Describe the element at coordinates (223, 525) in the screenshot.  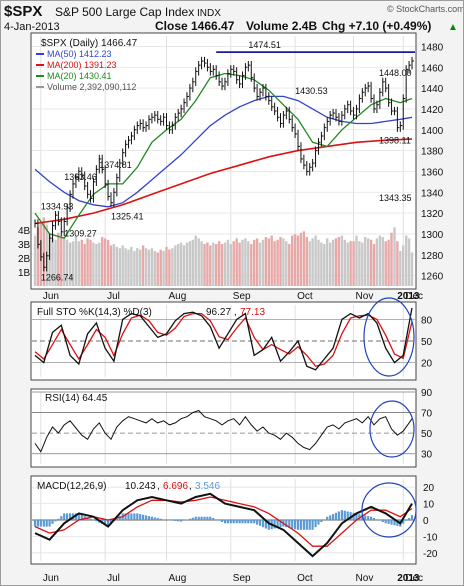
I see `macd-line` at that location.